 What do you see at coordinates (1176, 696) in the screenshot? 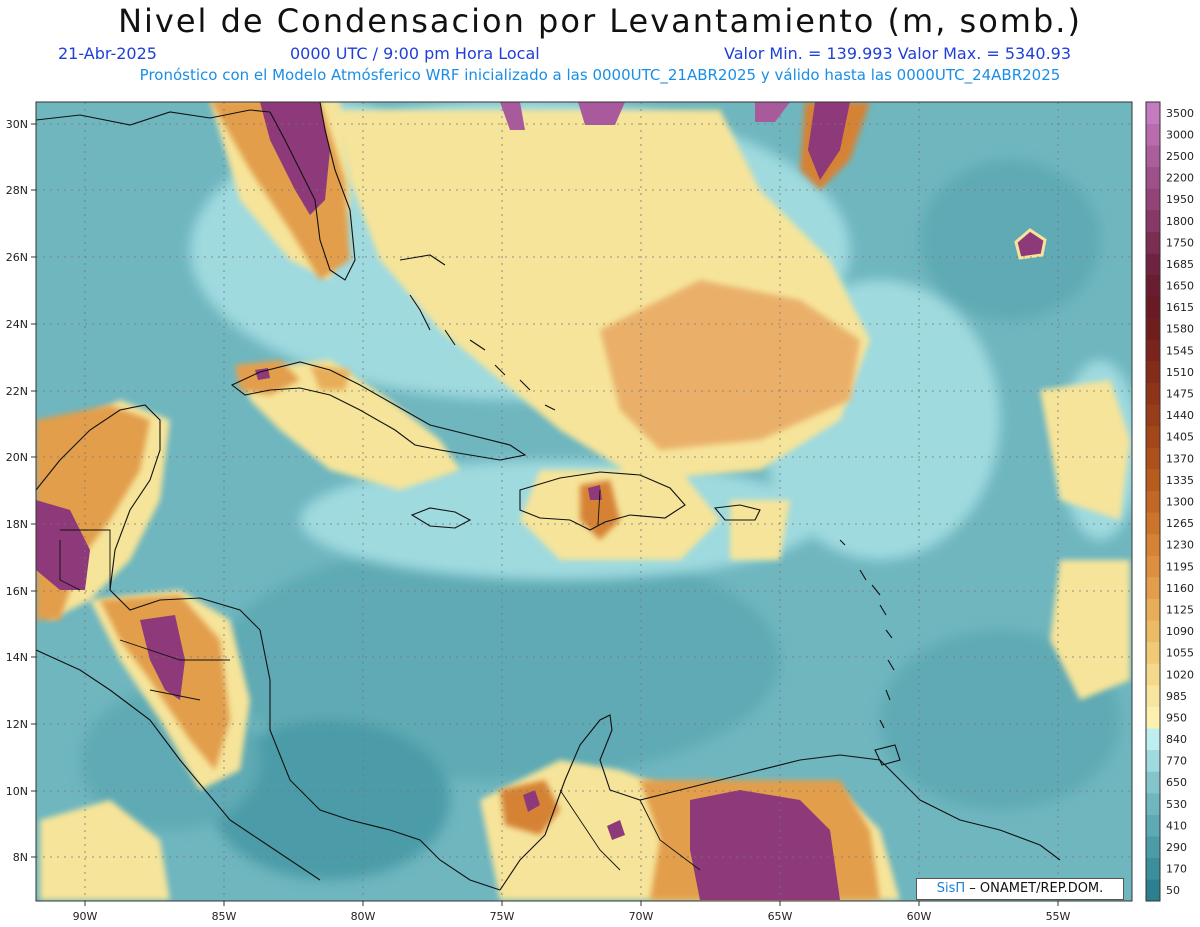
I see `colorbar-label: 985` at bounding box center [1176, 696].